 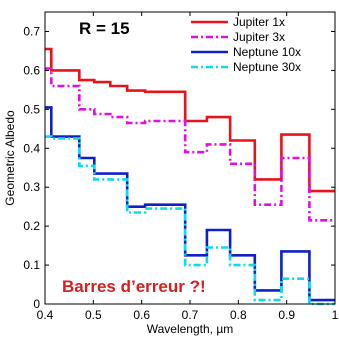 I want to click on y-tick-label: 0.3, so click(x=31, y=187).